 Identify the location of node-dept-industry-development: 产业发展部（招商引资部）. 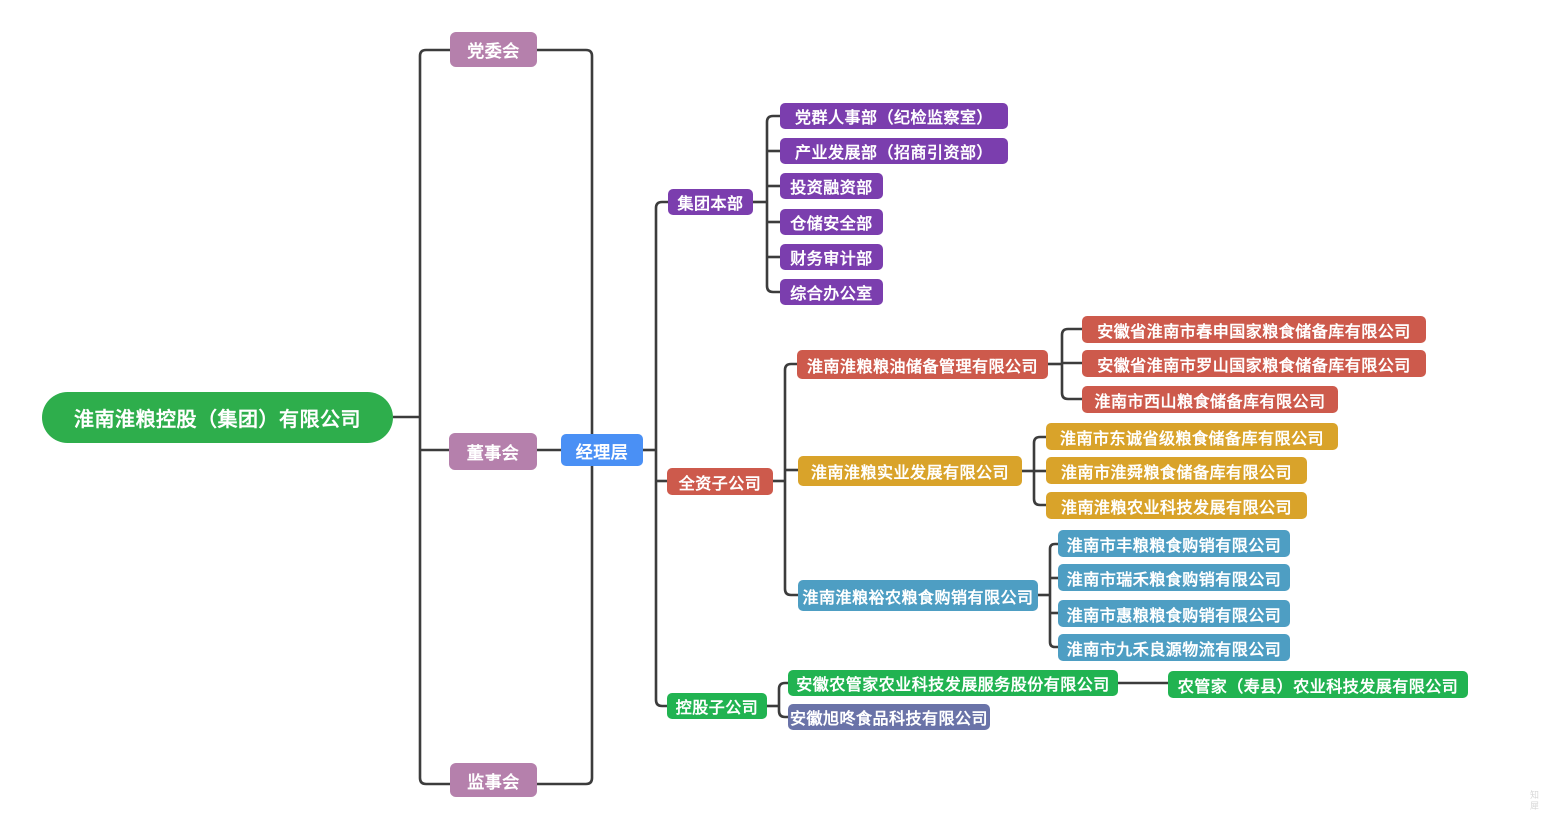
(894, 151).